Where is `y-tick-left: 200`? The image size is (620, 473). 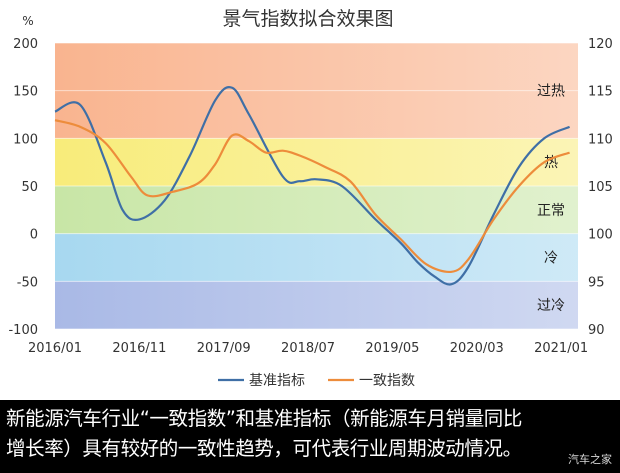
y-tick-left: 200 is located at coordinates (25, 44).